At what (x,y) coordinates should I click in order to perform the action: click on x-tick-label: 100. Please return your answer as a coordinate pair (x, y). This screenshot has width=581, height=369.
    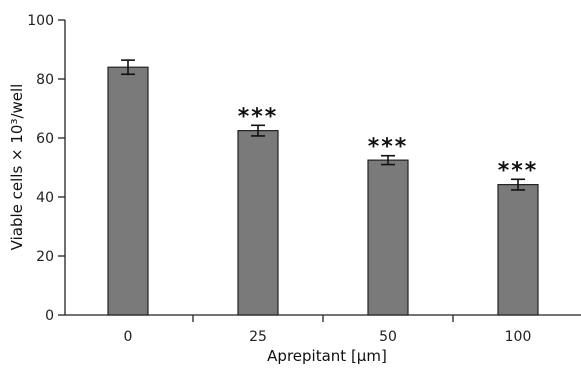
    Looking at the image, I should click on (518, 337).